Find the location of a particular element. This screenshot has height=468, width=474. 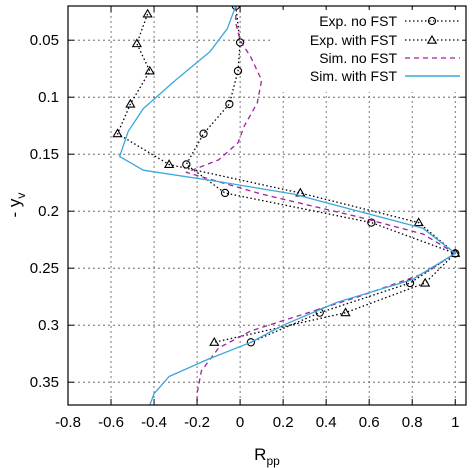

legend-label-exp-with-fst: Exp. with FST is located at coordinates (354, 40).